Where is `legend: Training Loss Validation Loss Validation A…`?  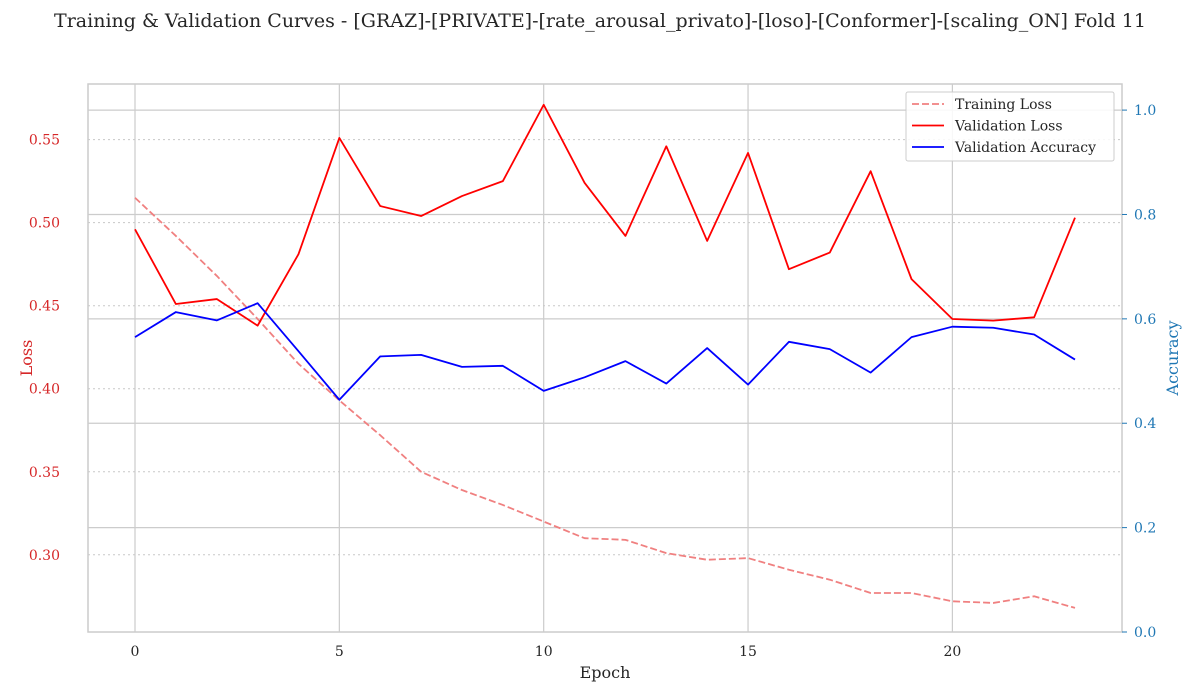 legend: Training Loss Validation Loss Validation A… is located at coordinates (1010, 126).